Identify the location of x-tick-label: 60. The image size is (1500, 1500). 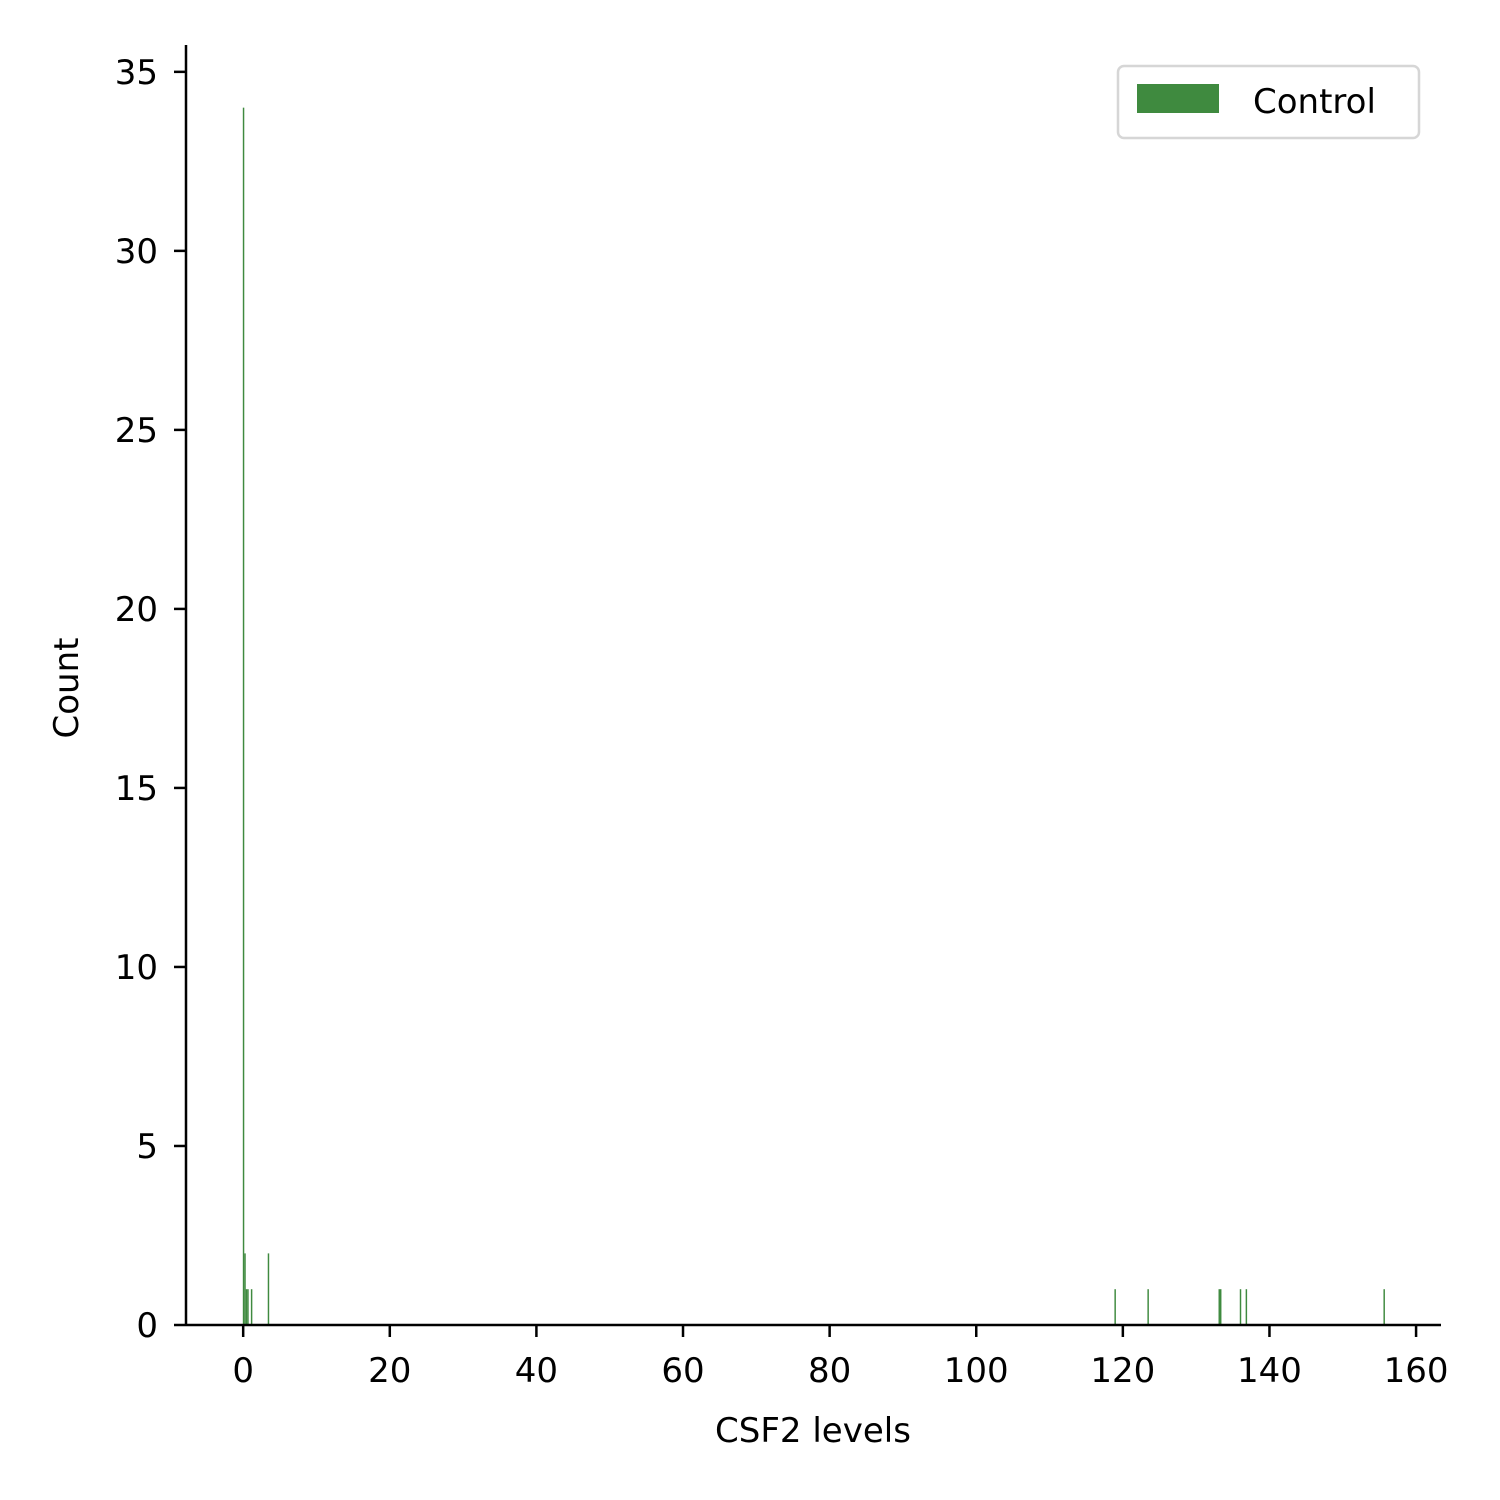
(682, 1371).